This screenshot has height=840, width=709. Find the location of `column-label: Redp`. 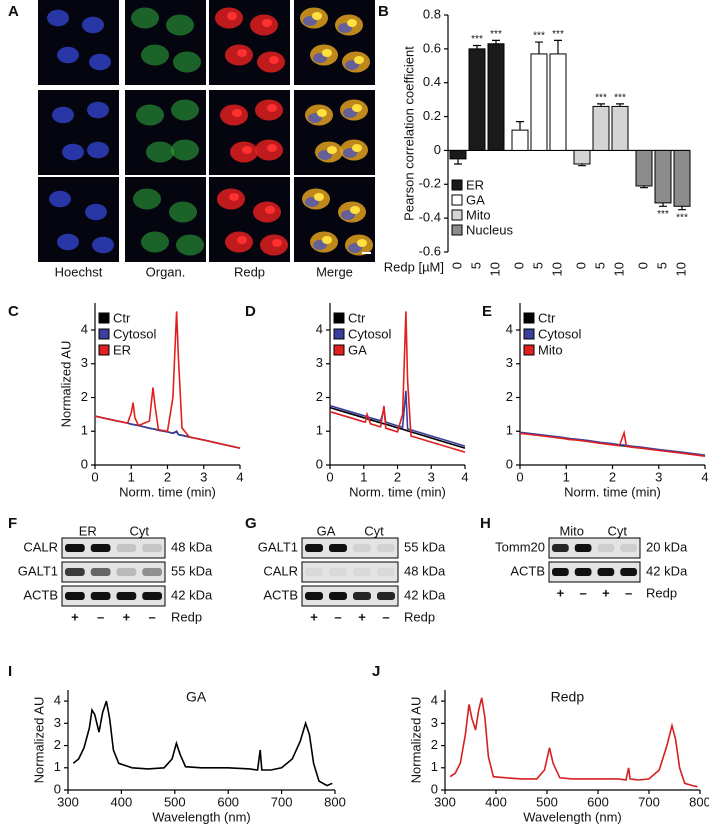

column-label: Redp is located at coordinates (249, 271).